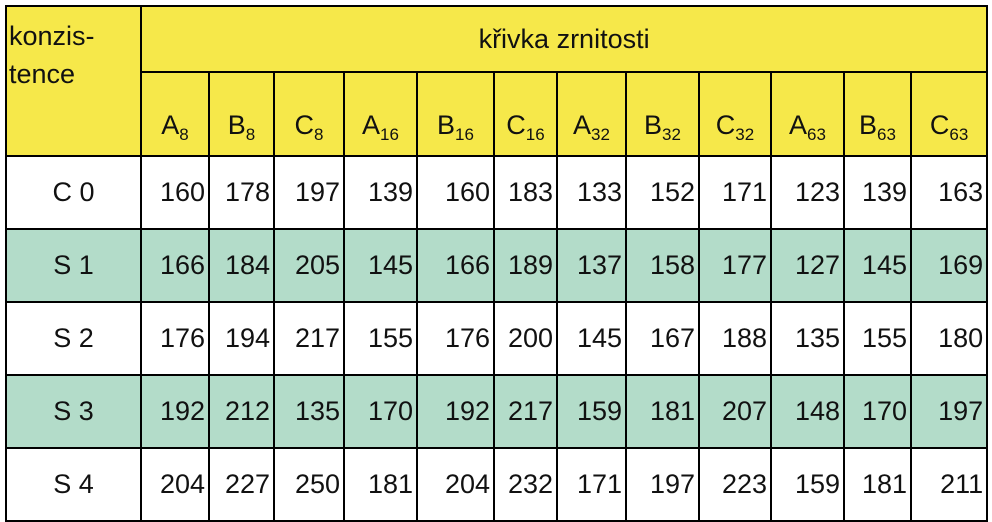  I want to click on row-label: S 3, so click(73, 411).